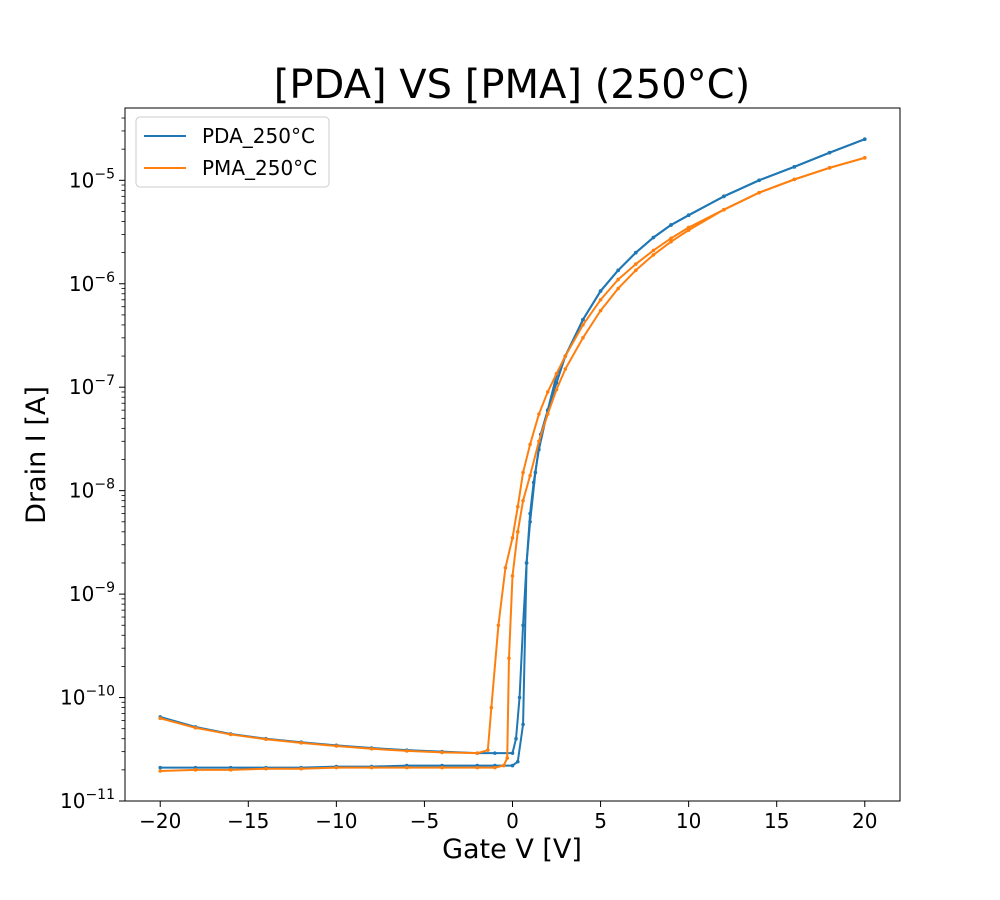 Image resolution: width=1000 pixels, height=900 pixels. Describe the element at coordinates (258, 136) in the screenshot. I see `legend-label: PDA_250°C` at that location.